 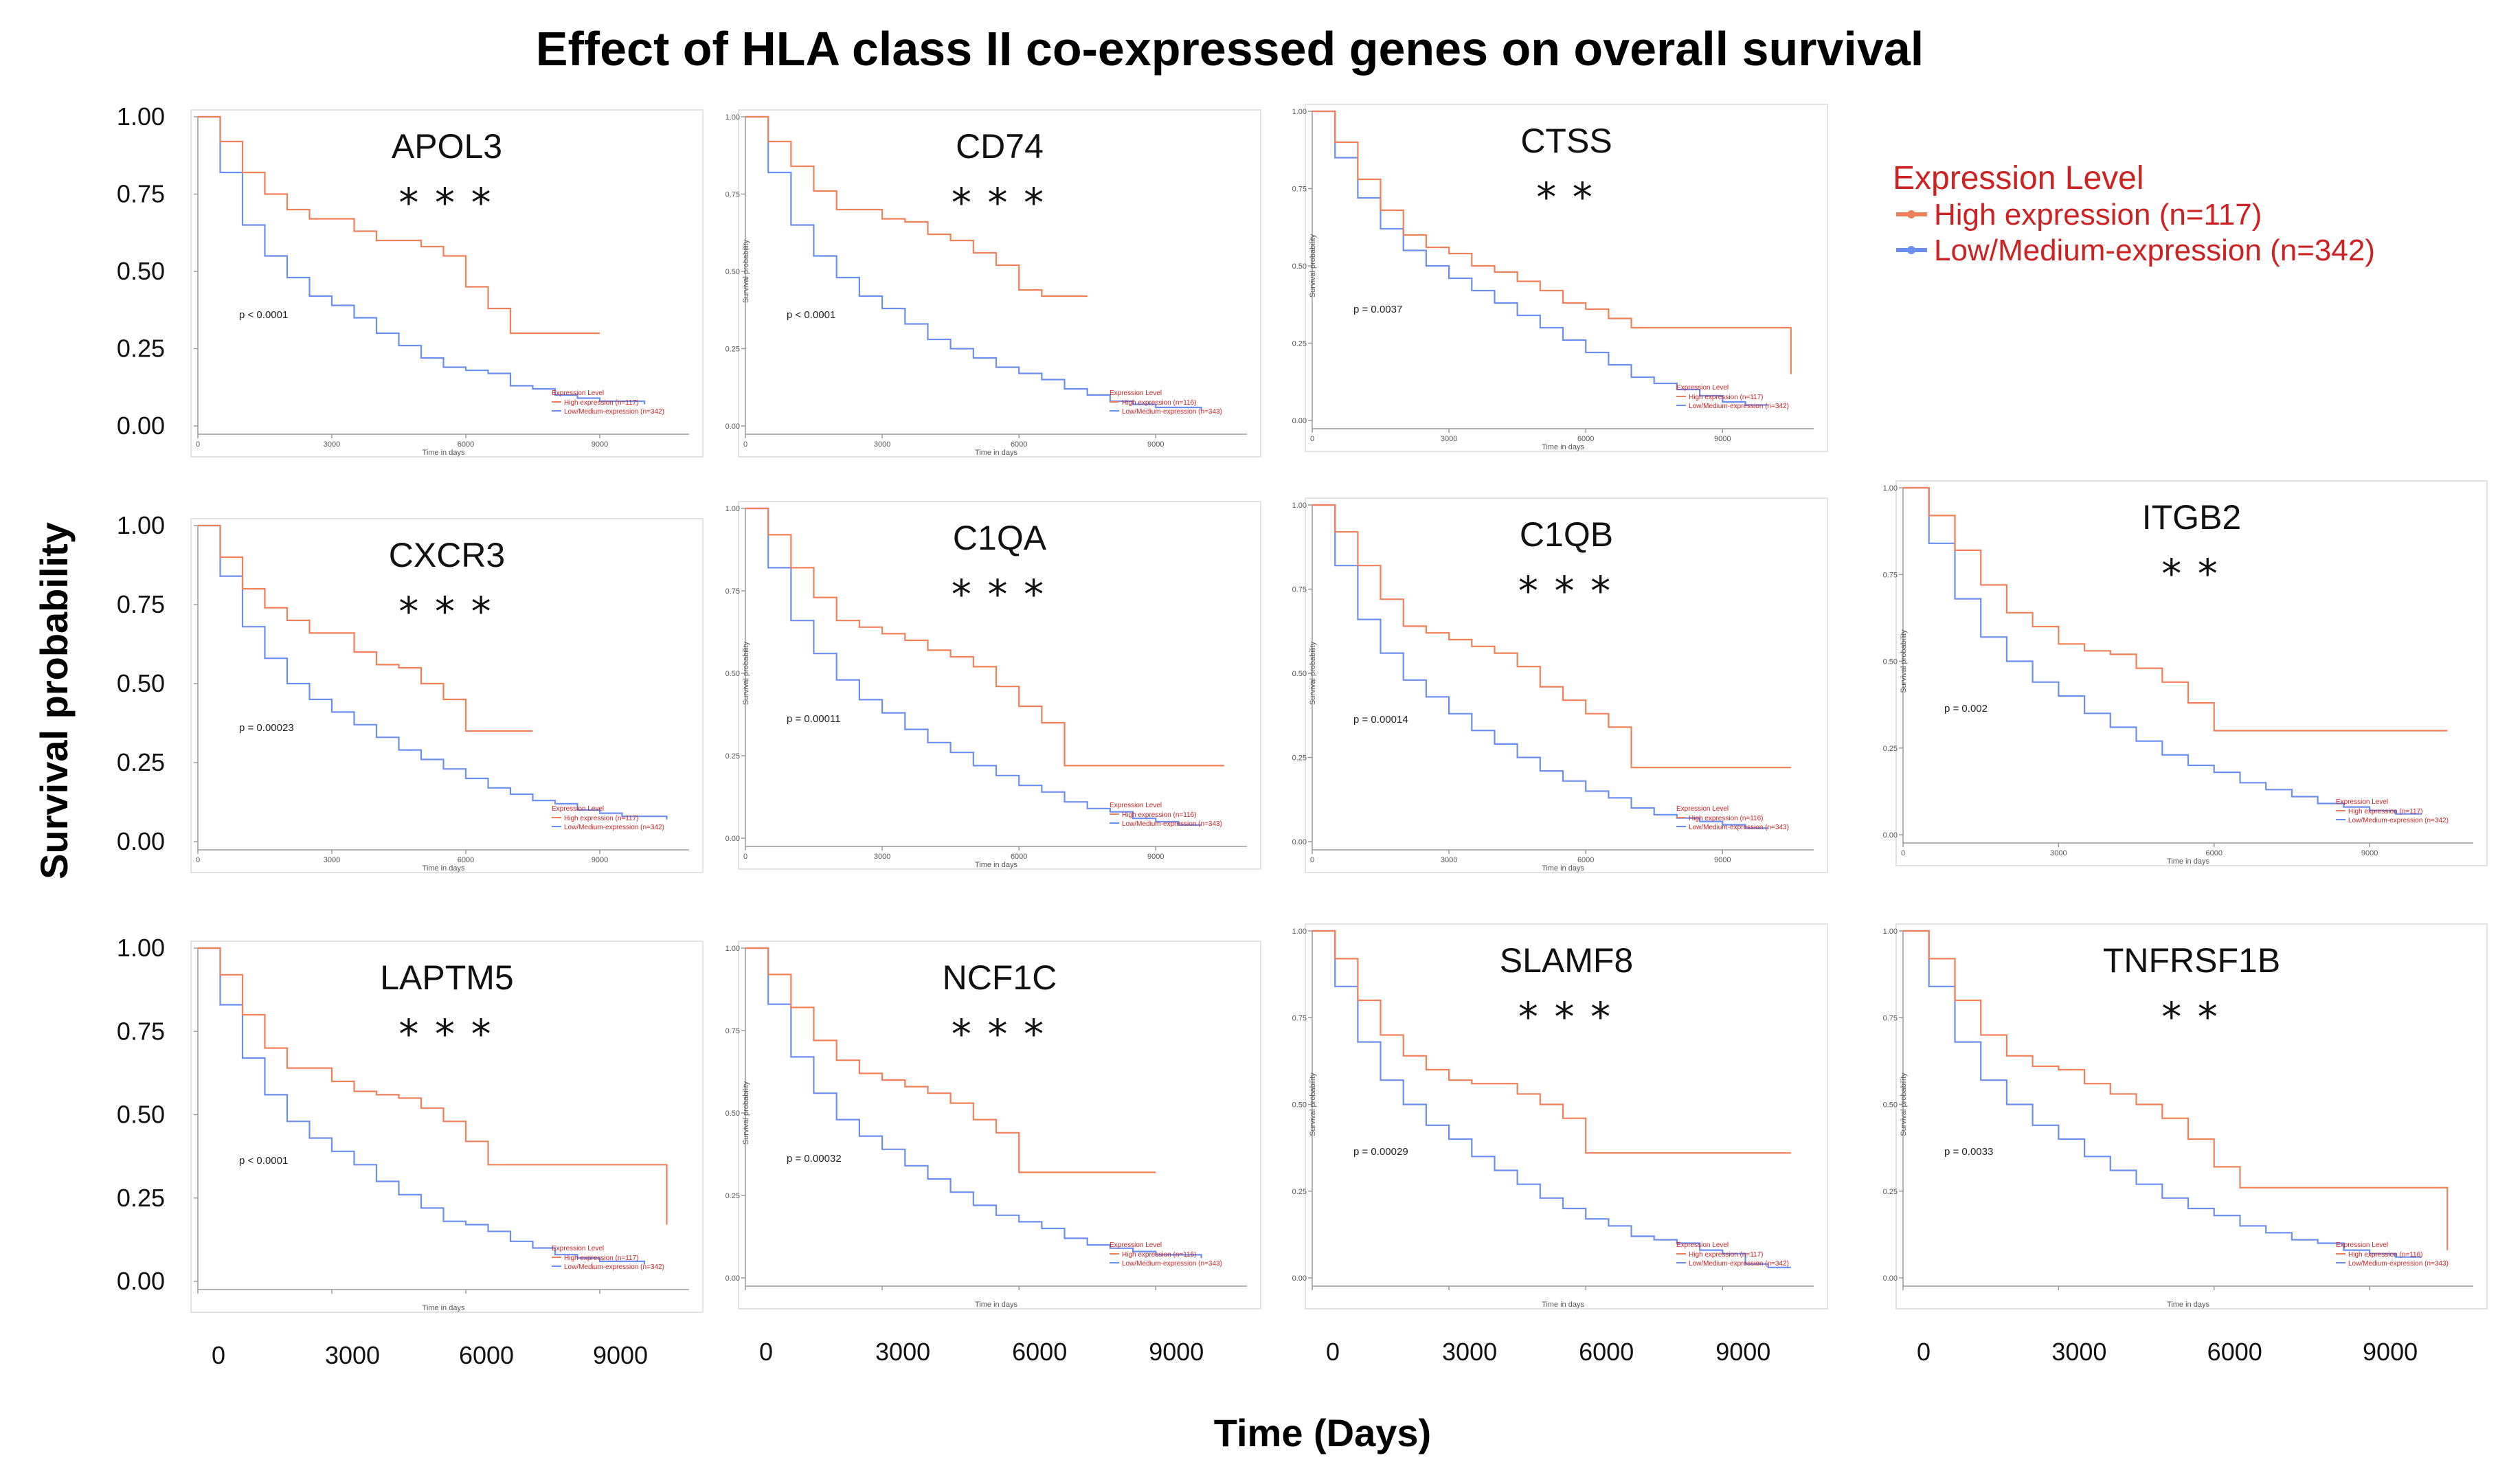 What do you see at coordinates (447, 146) in the screenshot?
I see `gene-label: APOL3` at bounding box center [447, 146].